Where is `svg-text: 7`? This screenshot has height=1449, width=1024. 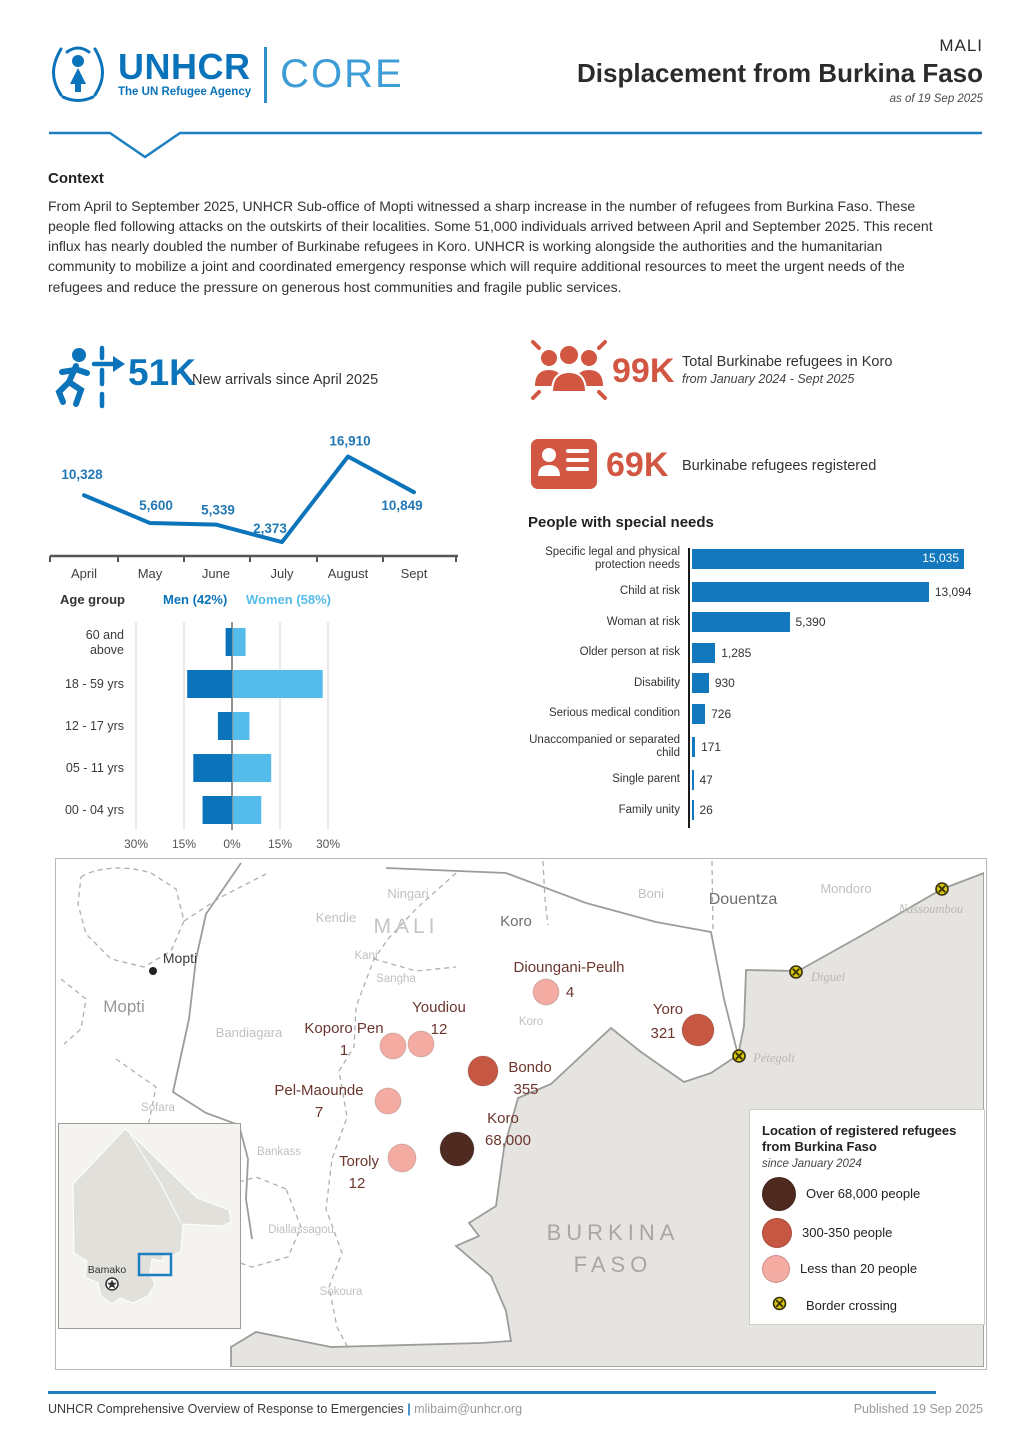 svg-text: 7 is located at coordinates (319, 1112).